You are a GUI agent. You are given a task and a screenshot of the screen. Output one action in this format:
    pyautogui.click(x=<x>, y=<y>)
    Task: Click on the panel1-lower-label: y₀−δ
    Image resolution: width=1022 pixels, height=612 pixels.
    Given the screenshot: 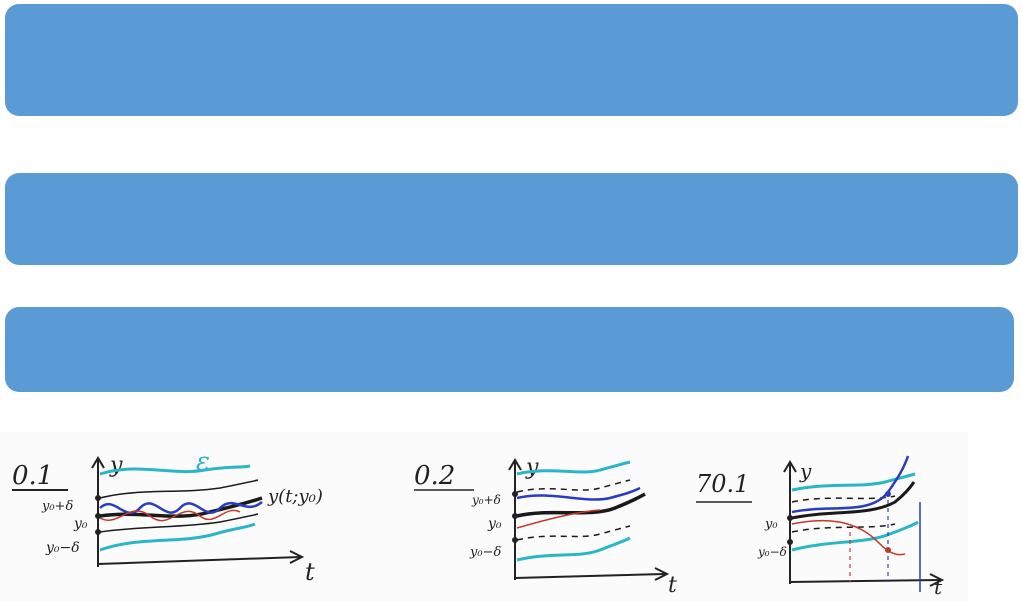 What is the action you would take?
    pyautogui.click(x=62, y=548)
    